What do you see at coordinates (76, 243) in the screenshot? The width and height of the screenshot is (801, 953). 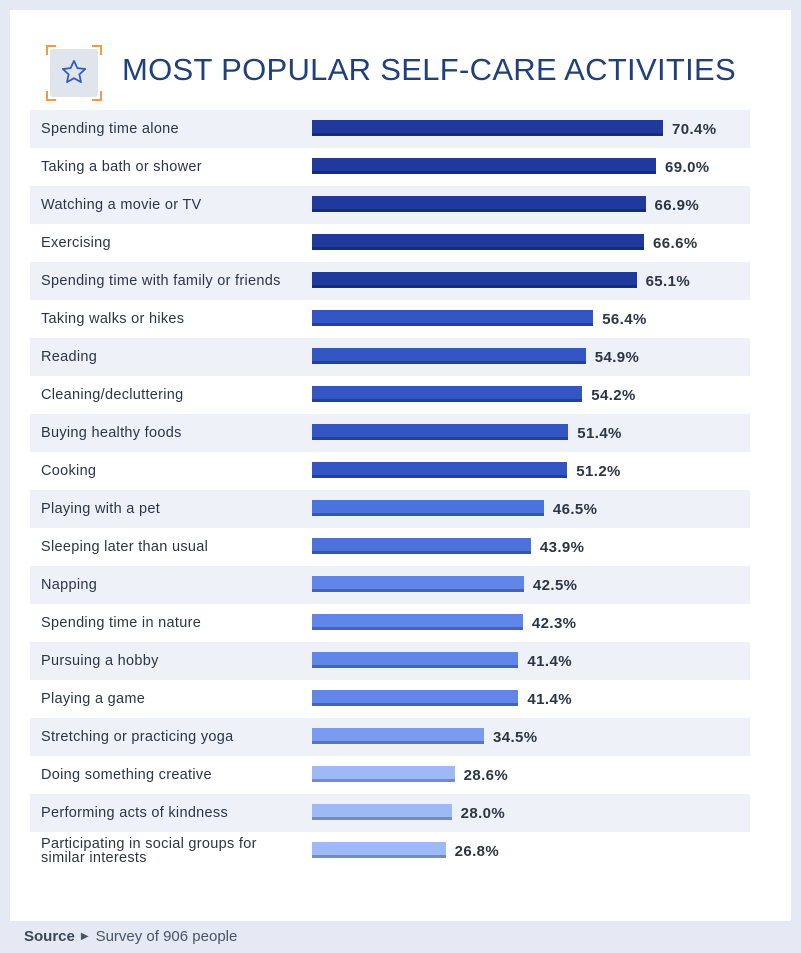 I see `category-label: Exercising` at bounding box center [76, 243].